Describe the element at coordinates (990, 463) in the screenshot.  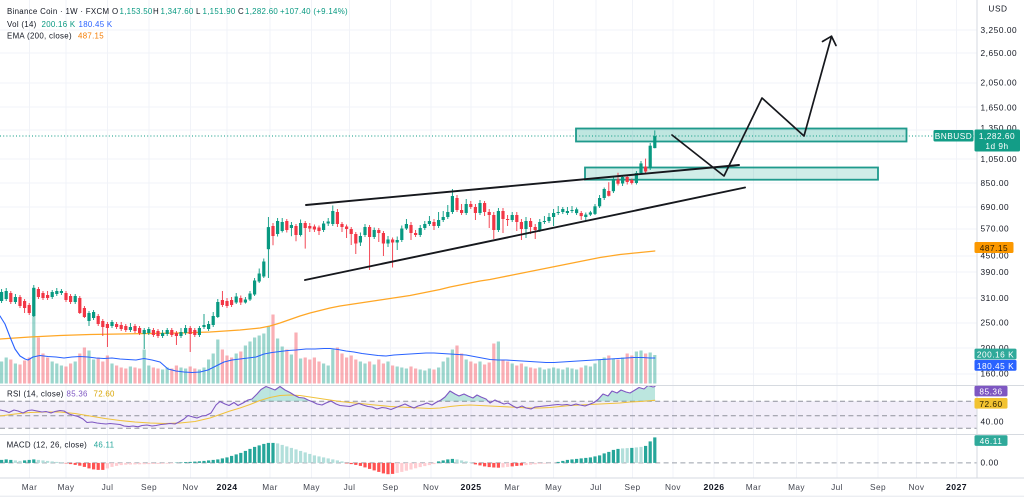
I see `svg-text: 0.00` at that location.